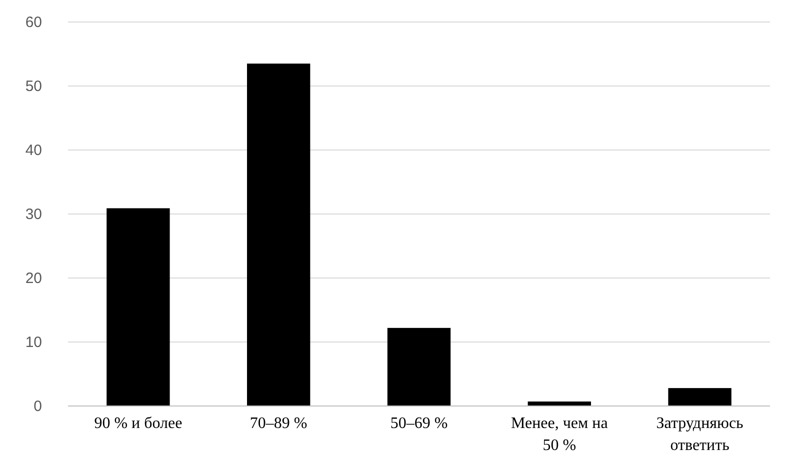 Image resolution: width=786 pixels, height=462 pixels. What do you see at coordinates (33, 86) in the screenshot?
I see `y-tick-label: 50` at bounding box center [33, 86].